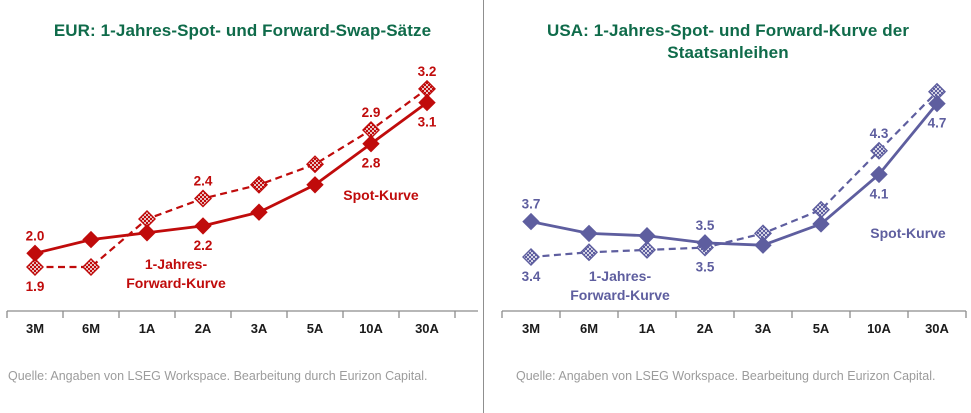 This screenshot has width=971, height=413. I want to click on data-label: 3.1, so click(427, 122).